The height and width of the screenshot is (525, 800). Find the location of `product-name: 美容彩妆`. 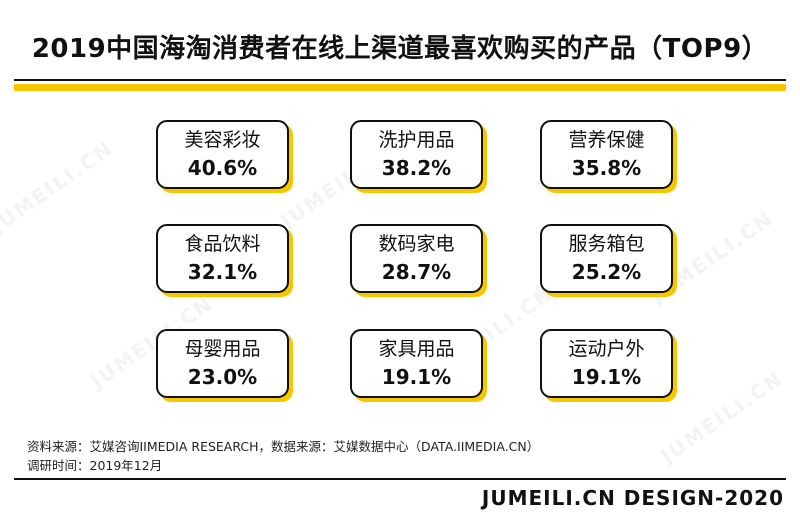

product-name: 美容彩妆 is located at coordinates (222, 139).